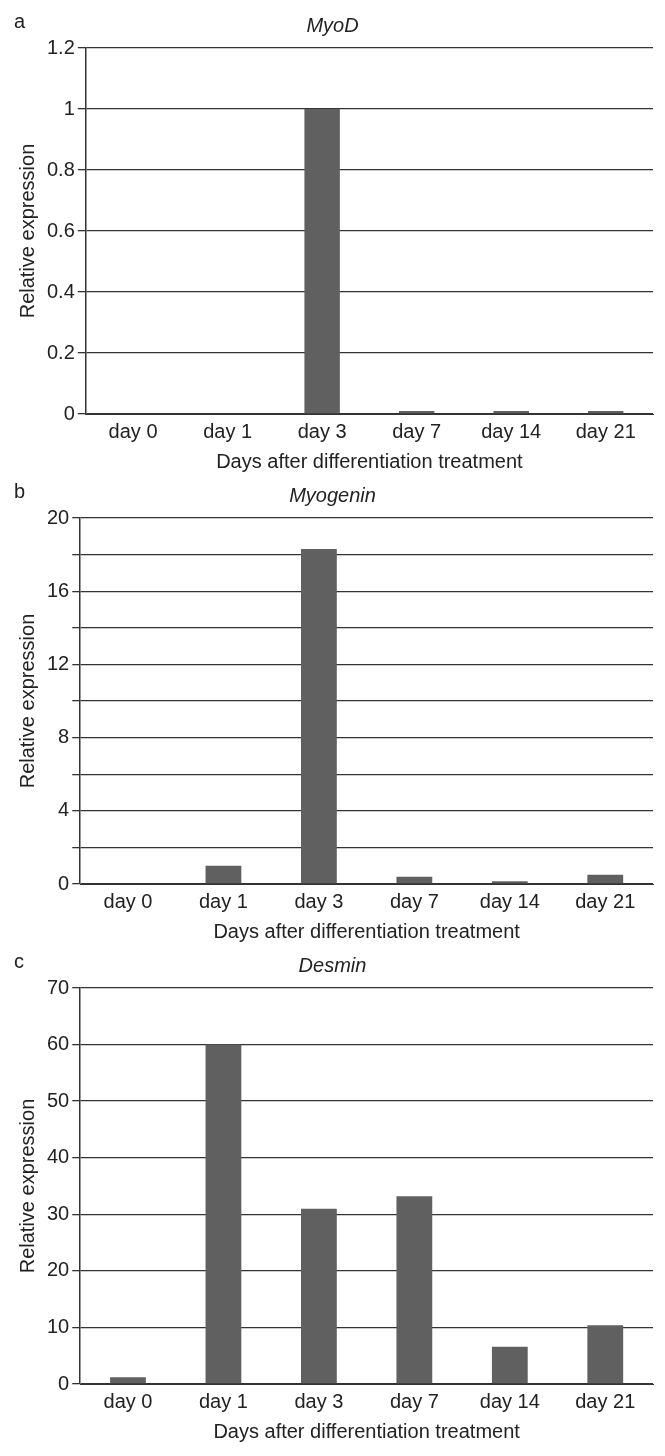  Describe the element at coordinates (64, 736) in the screenshot. I see `y-tick-label: 8` at that location.